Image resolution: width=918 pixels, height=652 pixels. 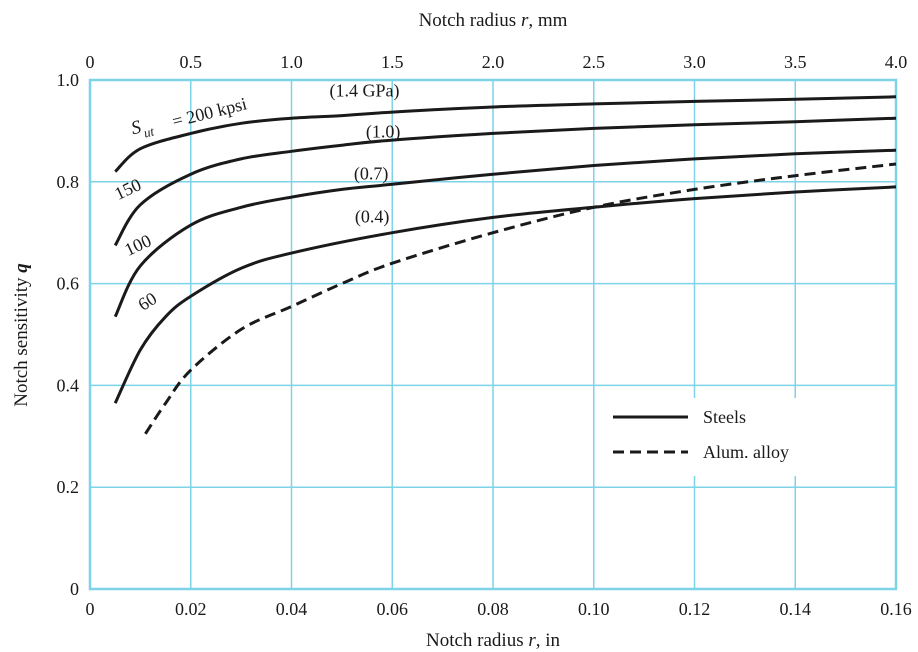 What do you see at coordinates (191, 609) in the screenshot?
I see `x-tick-label: 0.02` at bounding box center [191, 609].